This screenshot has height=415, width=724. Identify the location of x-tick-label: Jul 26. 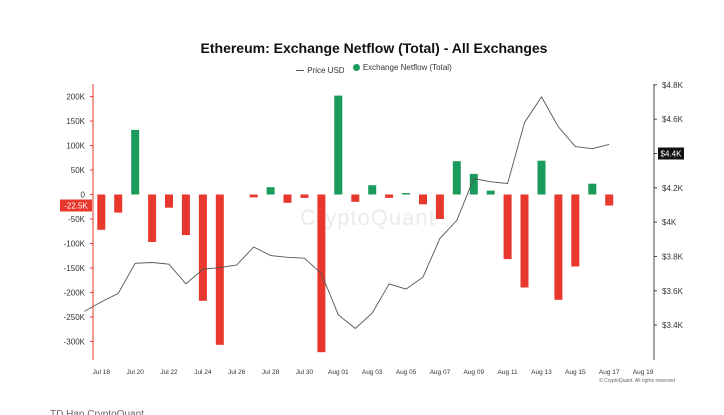
(237, 372).